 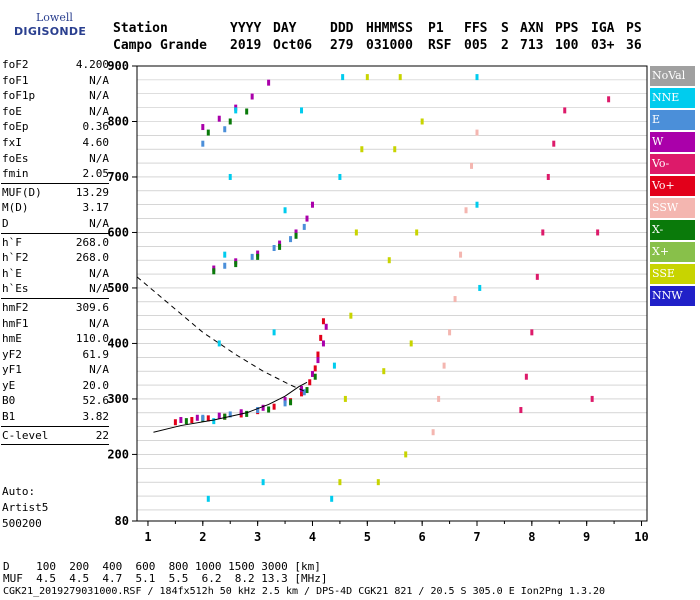 I want to click on hdr-ffs-value: 005, so click(x=476, y=45).